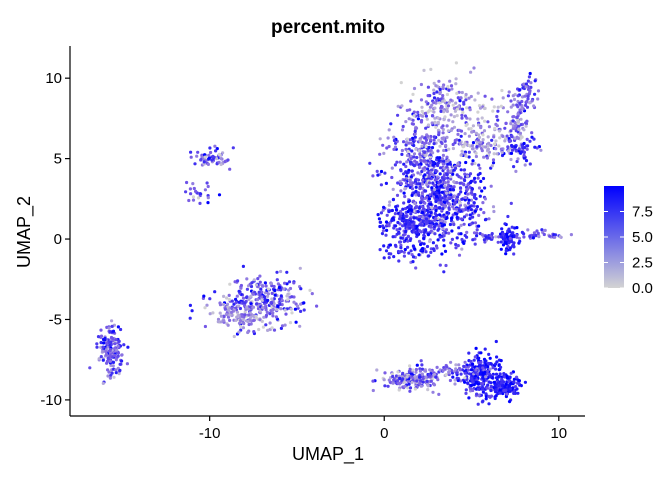 Image resolution: width=672 pixels, height=480 pixels. Describe the element at coordinates (24, 232) in the screenshot. I see `y-axis-label: UMAP_2` at that location.